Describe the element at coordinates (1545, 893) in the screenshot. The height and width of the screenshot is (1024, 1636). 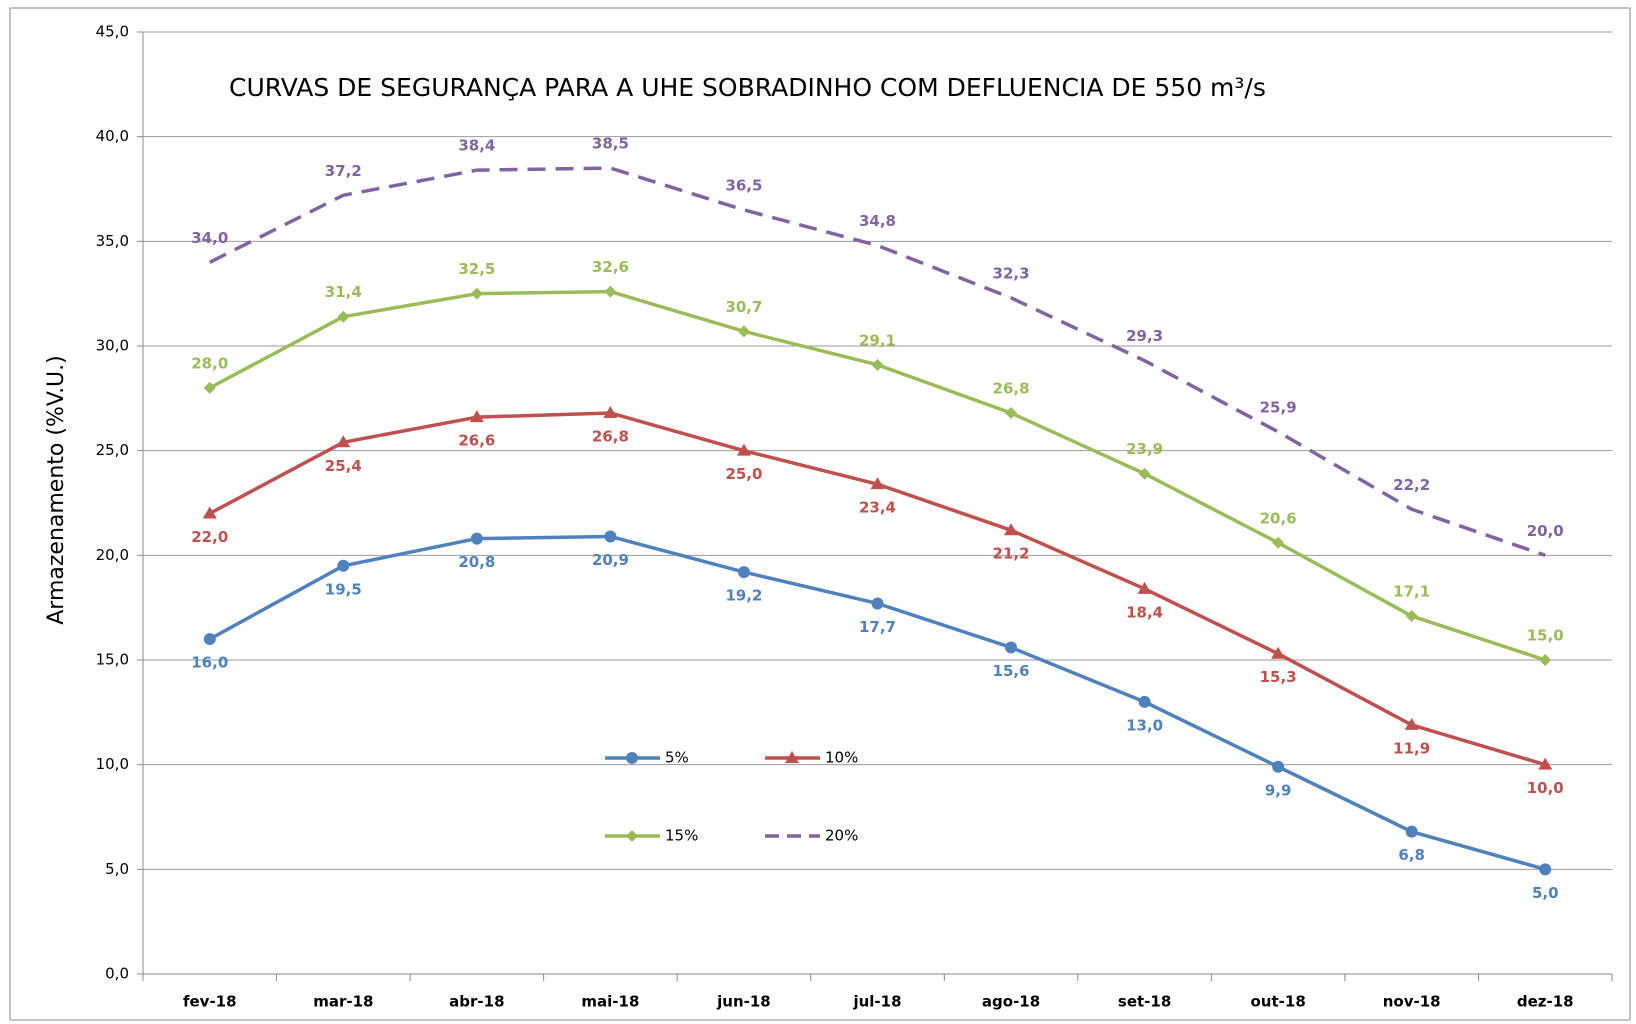
I see `data-label: 5,0` at that location.